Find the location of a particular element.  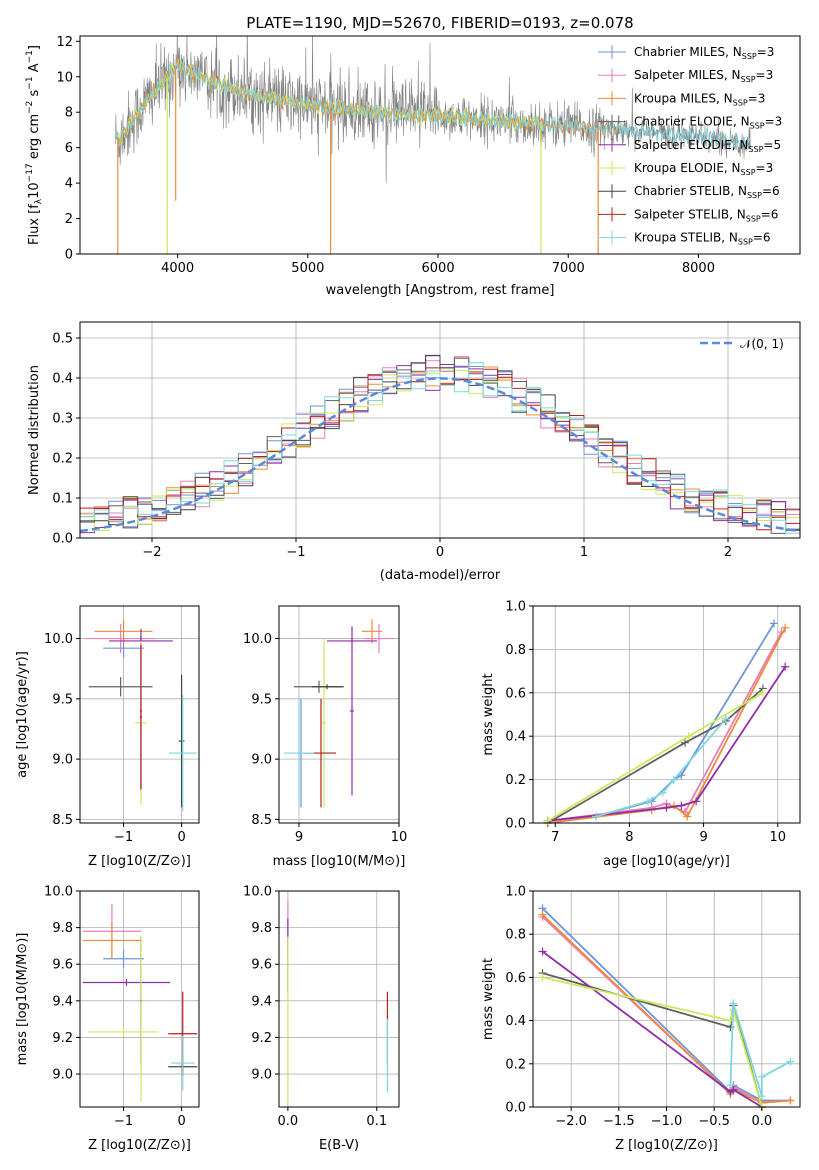

y-tick-label: 9.8 is located at coordinates (261, 928).